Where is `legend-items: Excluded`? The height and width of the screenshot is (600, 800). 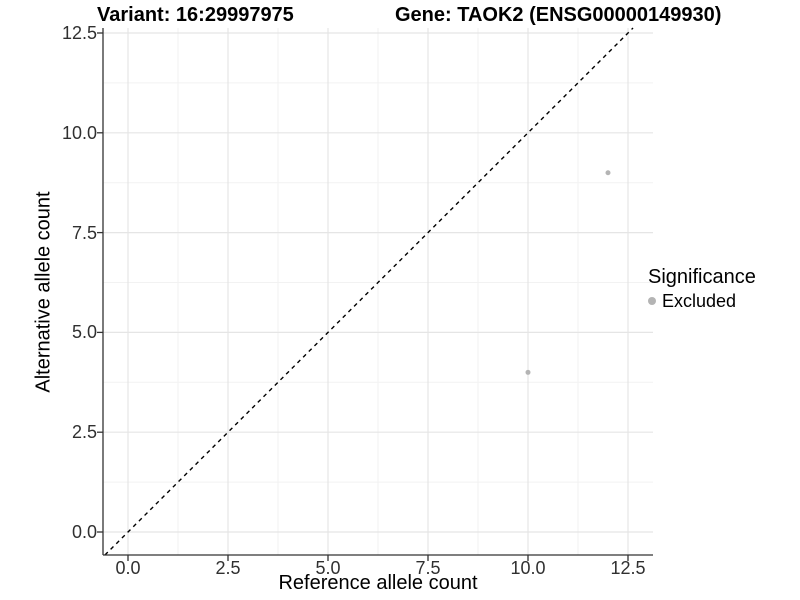 legend-items: Excluded is located at coordinates (702, 301).